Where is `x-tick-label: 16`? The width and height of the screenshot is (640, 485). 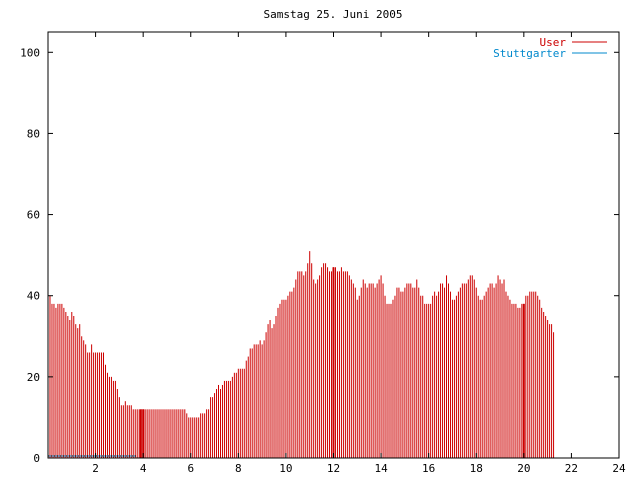 x-tick-label: 16 is located at coordinates (428, 468).